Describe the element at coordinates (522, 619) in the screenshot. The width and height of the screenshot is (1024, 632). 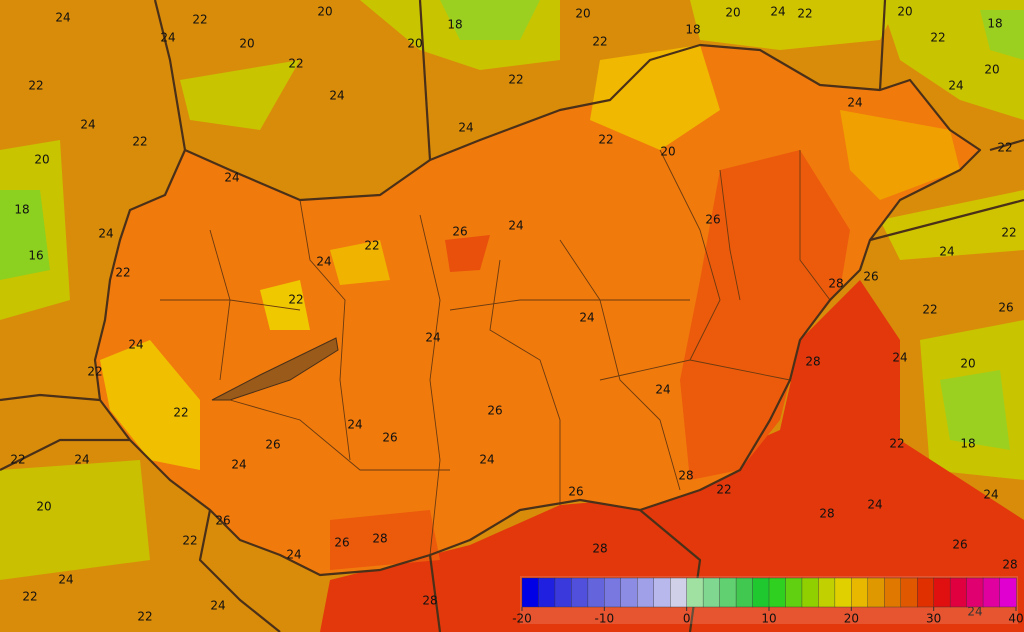
I see `colorbar-tick-label: -20` at that location.